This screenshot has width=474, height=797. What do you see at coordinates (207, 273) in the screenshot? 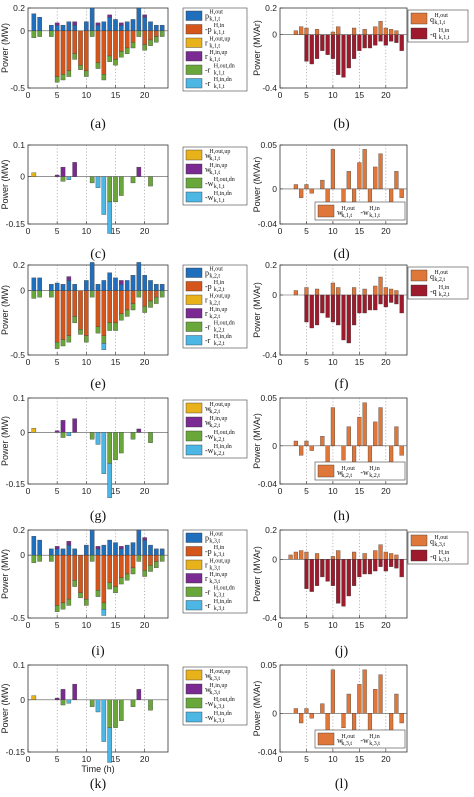
I see `legend-label: p` at bounding box center [207, 273].